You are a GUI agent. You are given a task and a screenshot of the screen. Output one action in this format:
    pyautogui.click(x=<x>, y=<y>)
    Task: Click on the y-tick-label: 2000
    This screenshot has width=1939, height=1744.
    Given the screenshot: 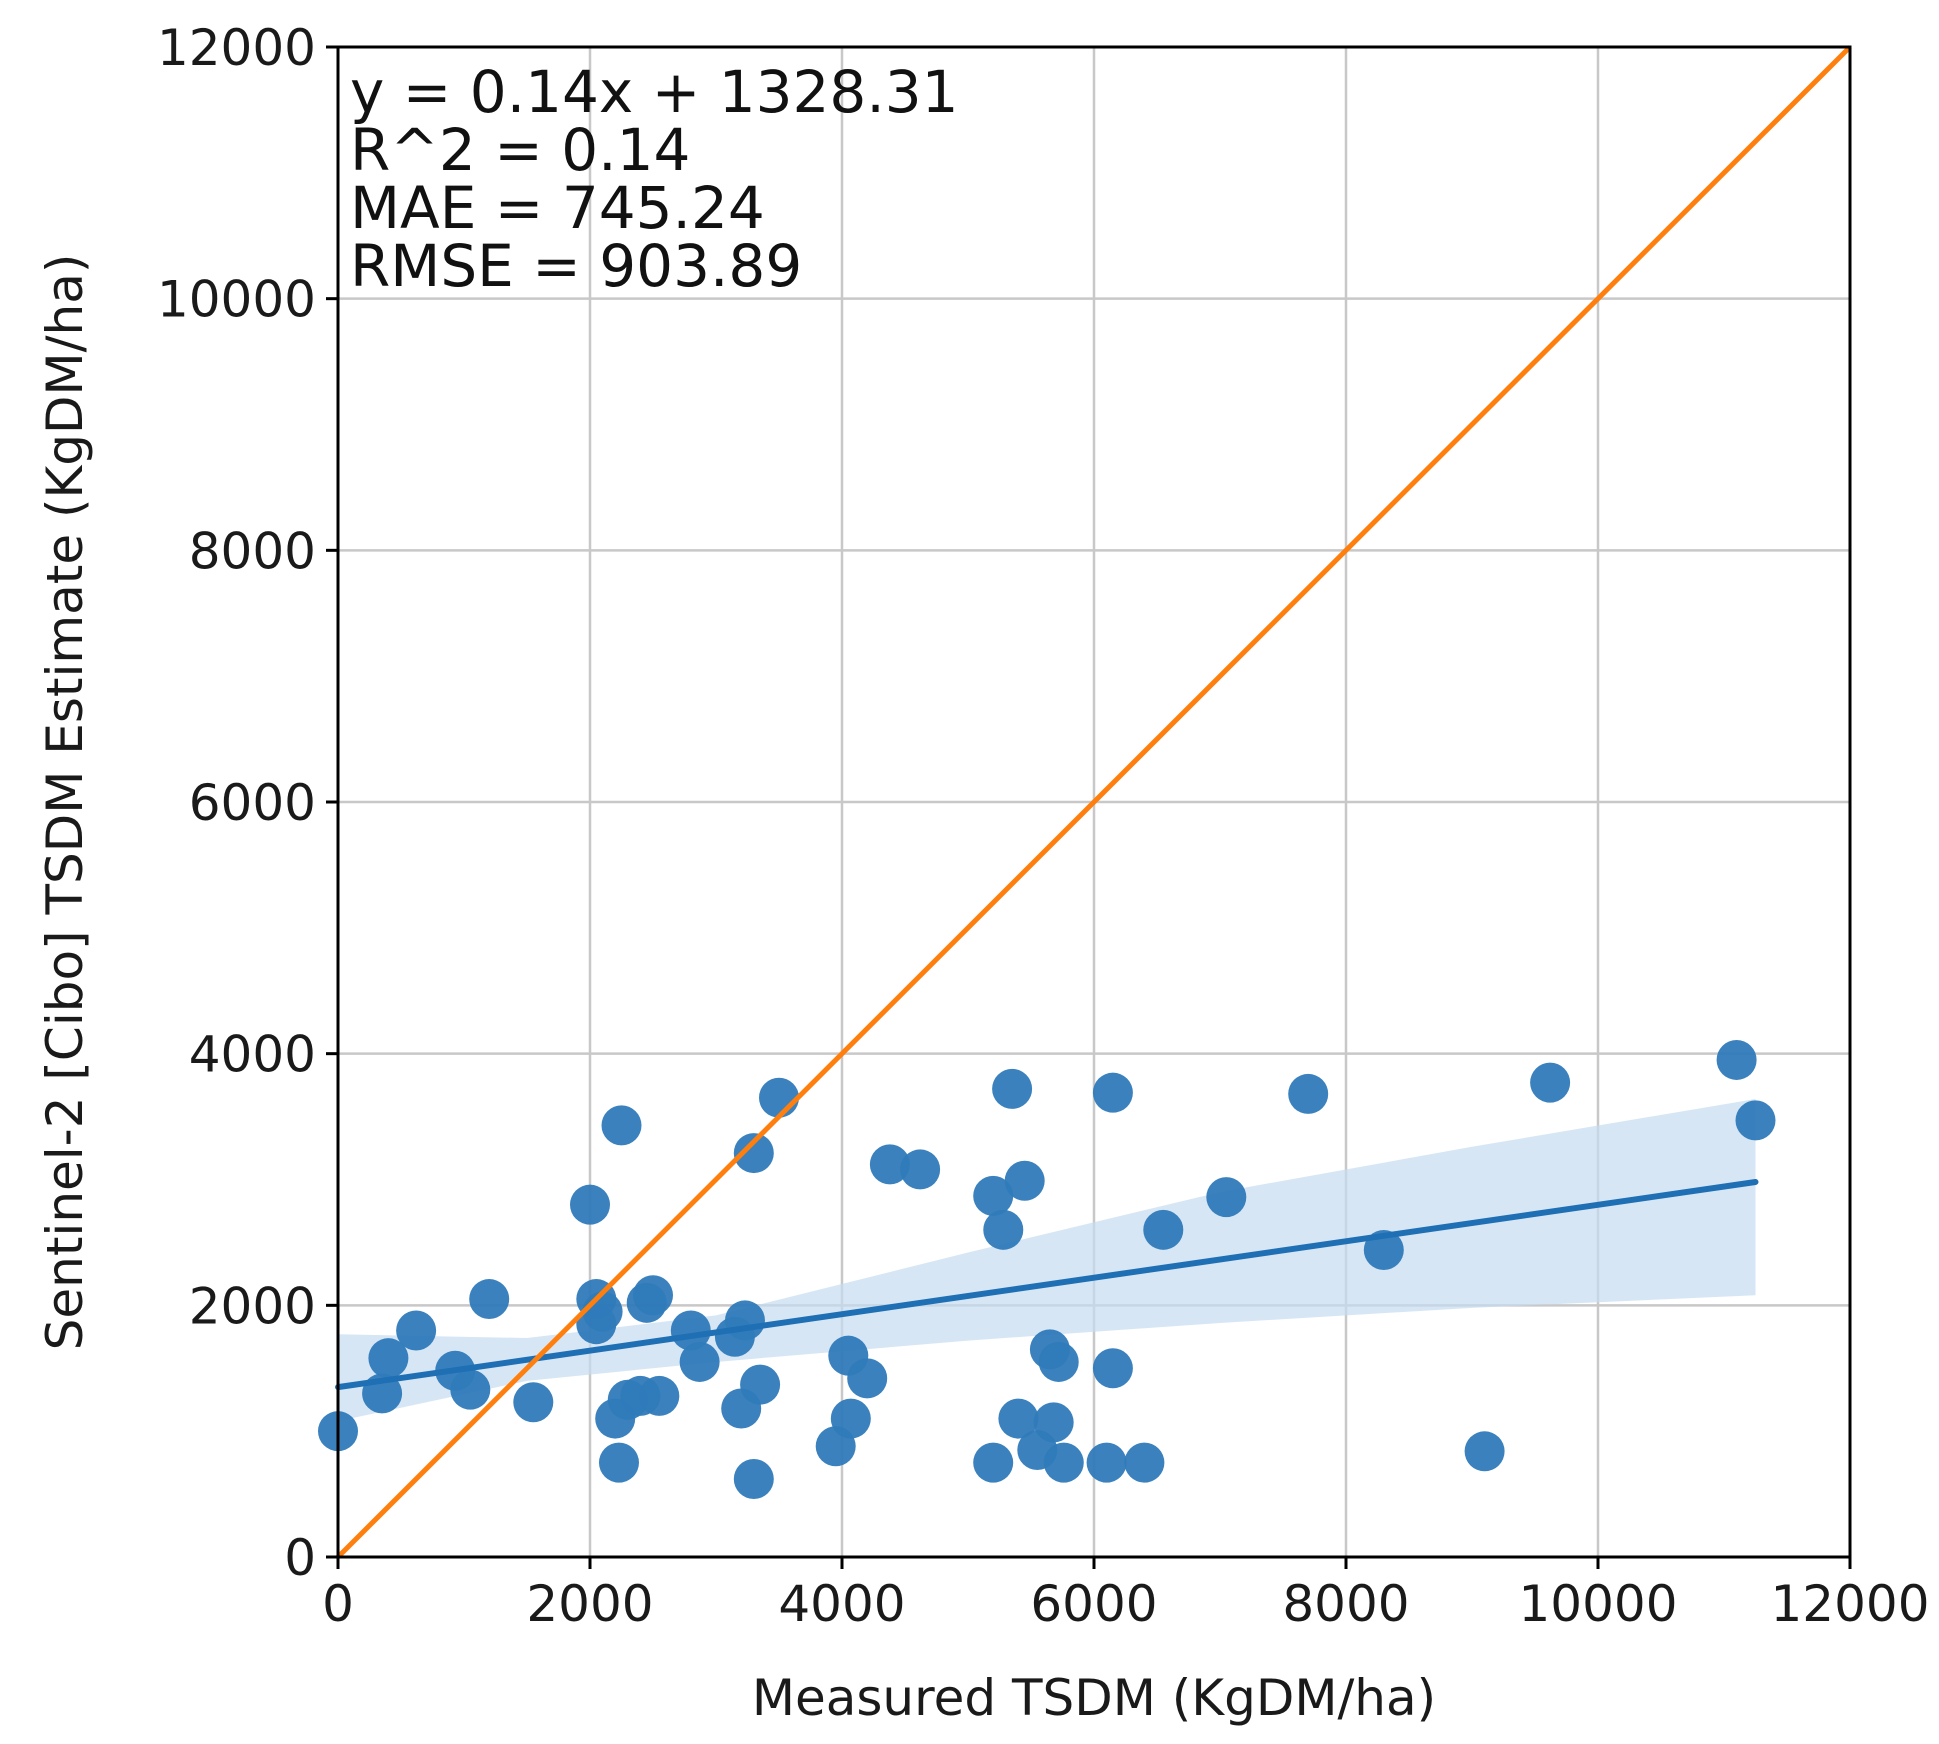 What is the action you would take?
    pyautogui.click(x=252, y=1306)
    